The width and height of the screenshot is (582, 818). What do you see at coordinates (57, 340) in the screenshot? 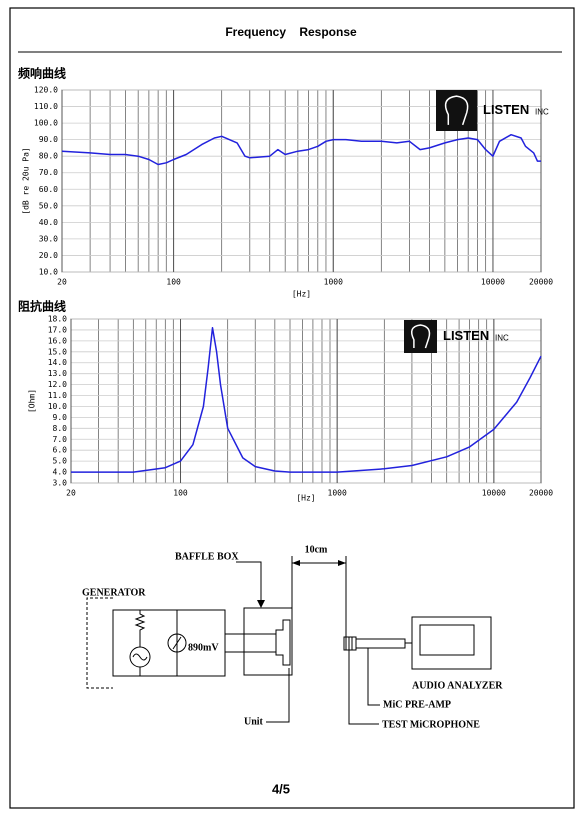
I see `y-tick-label: 16.0` at bounding box center [57, 340].